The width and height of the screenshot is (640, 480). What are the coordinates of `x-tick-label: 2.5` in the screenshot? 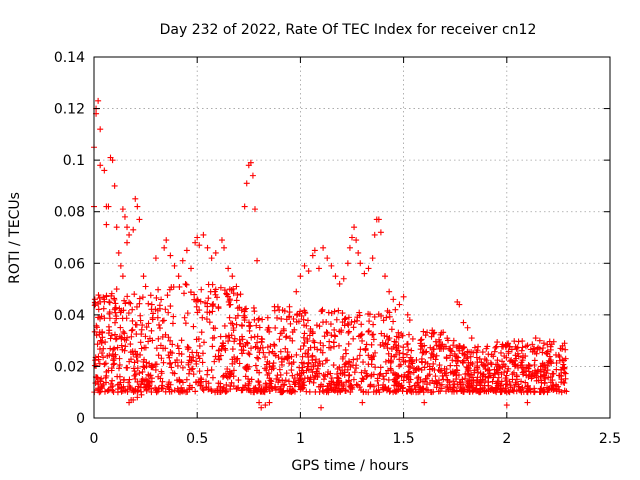 It's located at (610, 439).